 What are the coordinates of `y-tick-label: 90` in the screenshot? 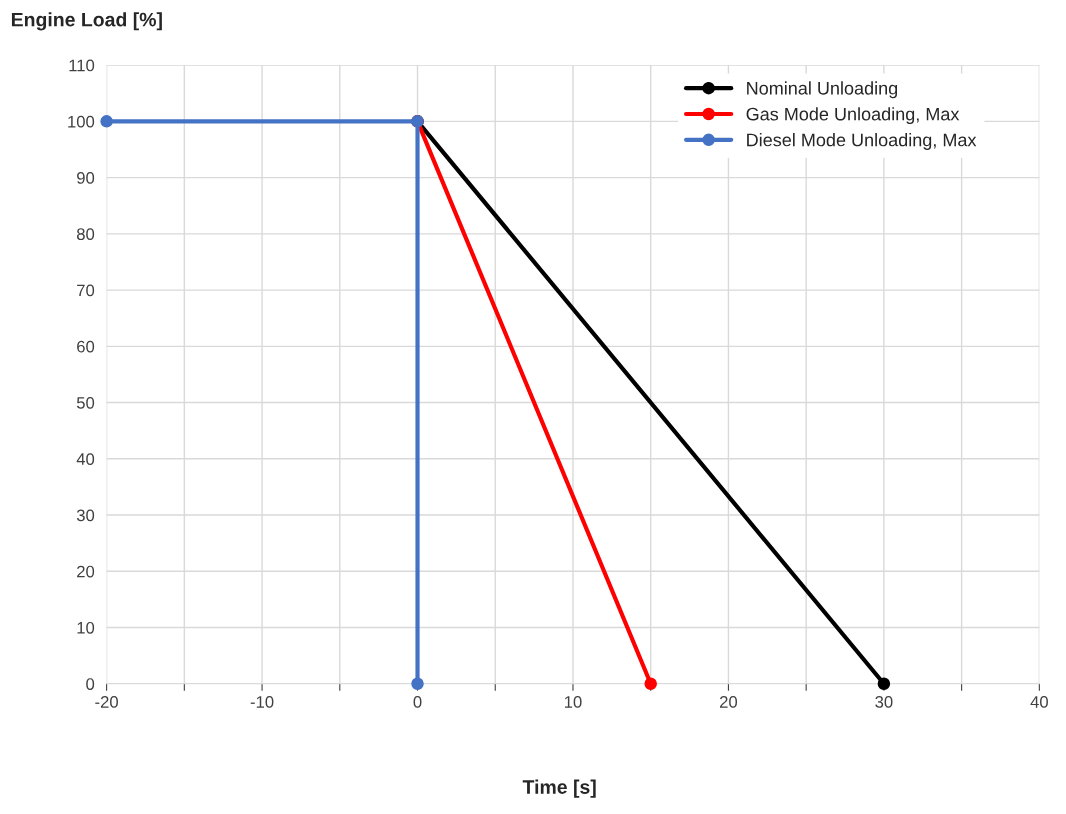 It's located at (86, 178).